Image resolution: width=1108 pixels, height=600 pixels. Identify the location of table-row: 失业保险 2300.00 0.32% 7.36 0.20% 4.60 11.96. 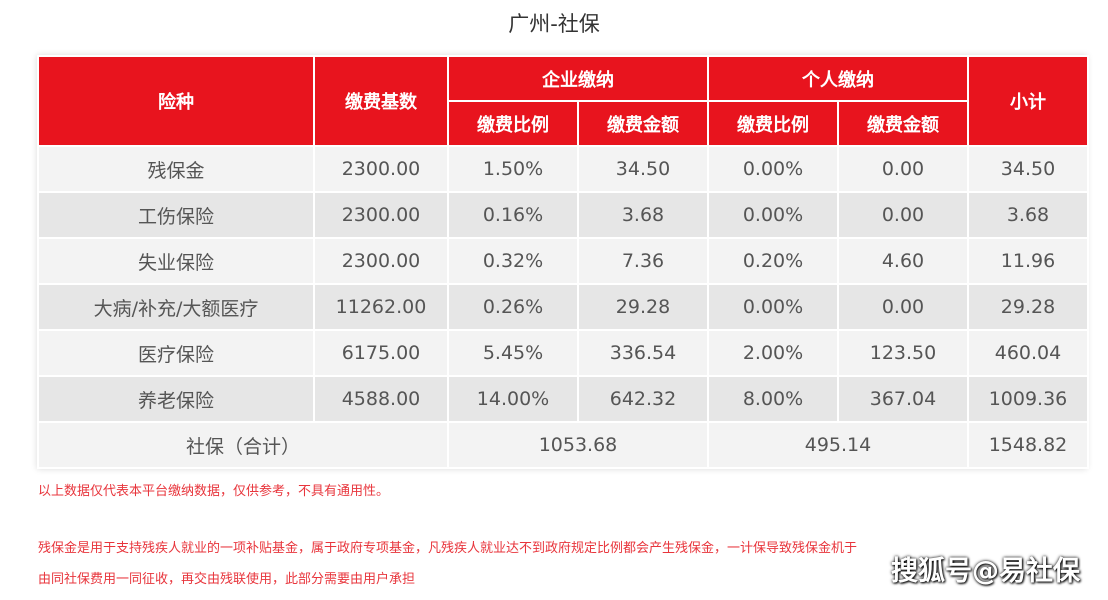
(563, 261).